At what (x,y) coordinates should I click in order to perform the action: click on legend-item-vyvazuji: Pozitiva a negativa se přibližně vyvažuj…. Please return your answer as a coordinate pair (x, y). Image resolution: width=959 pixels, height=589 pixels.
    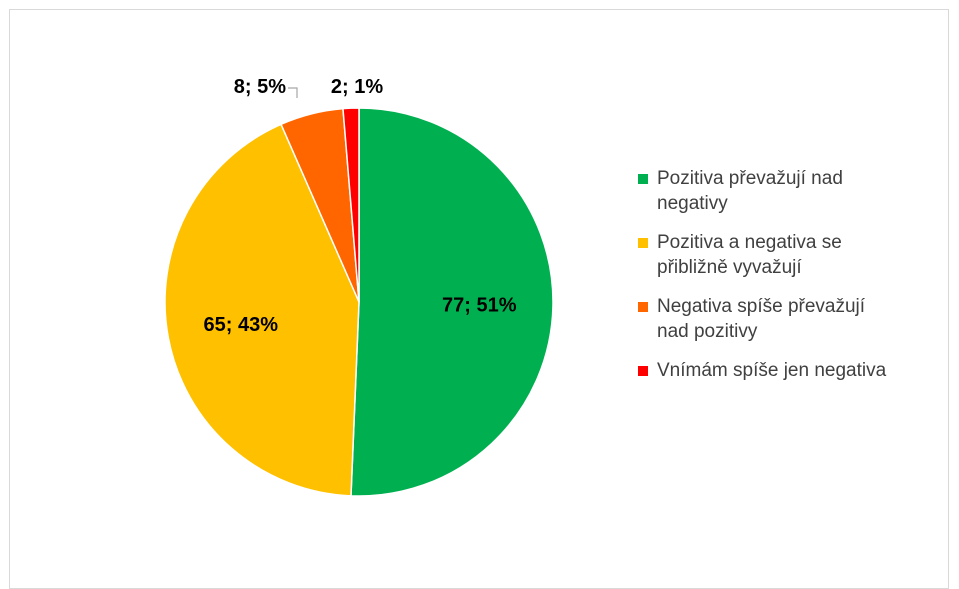
    Looking at the image, I should click on (793, 255).